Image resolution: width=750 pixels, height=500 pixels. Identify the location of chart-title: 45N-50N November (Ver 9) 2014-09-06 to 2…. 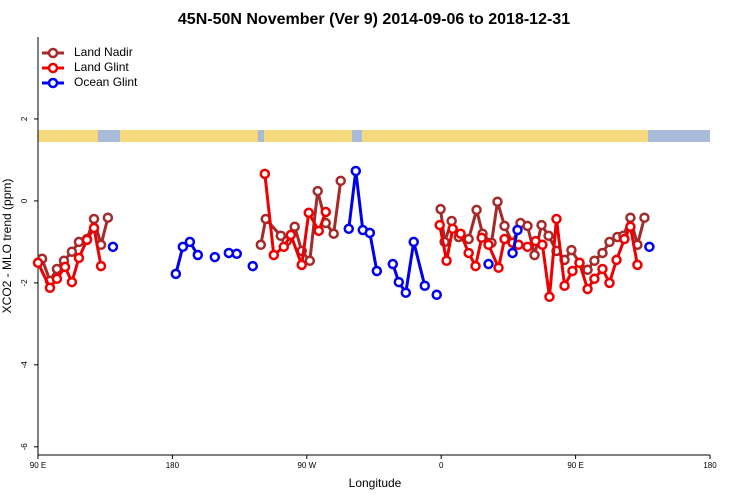
(374, 19).